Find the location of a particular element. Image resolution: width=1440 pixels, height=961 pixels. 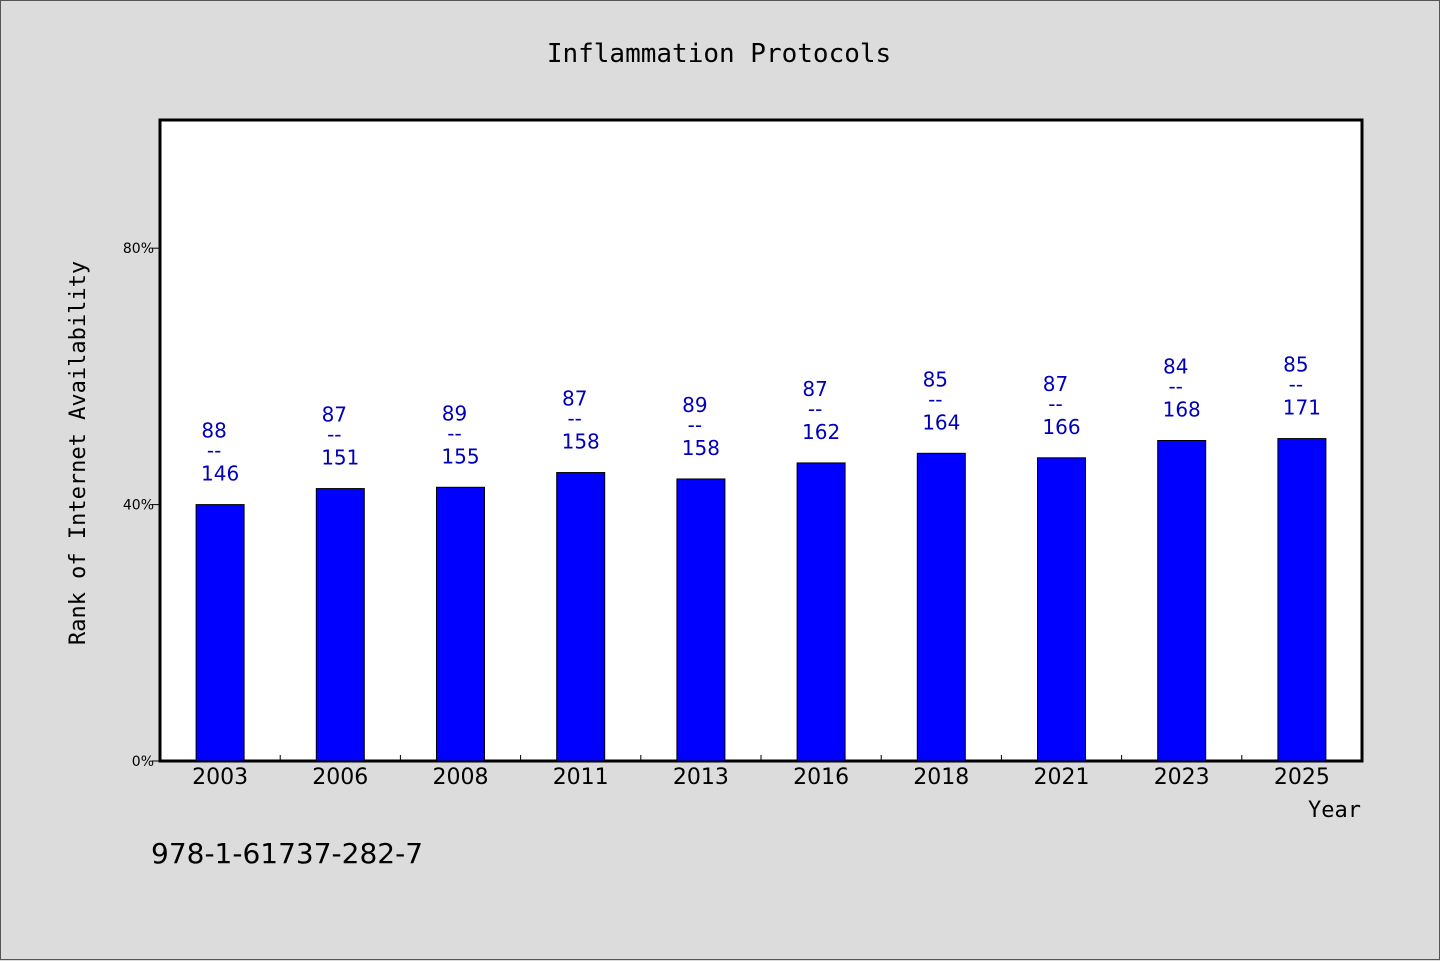

data-label-bottom: 146 is located at coordinates (220, 474).